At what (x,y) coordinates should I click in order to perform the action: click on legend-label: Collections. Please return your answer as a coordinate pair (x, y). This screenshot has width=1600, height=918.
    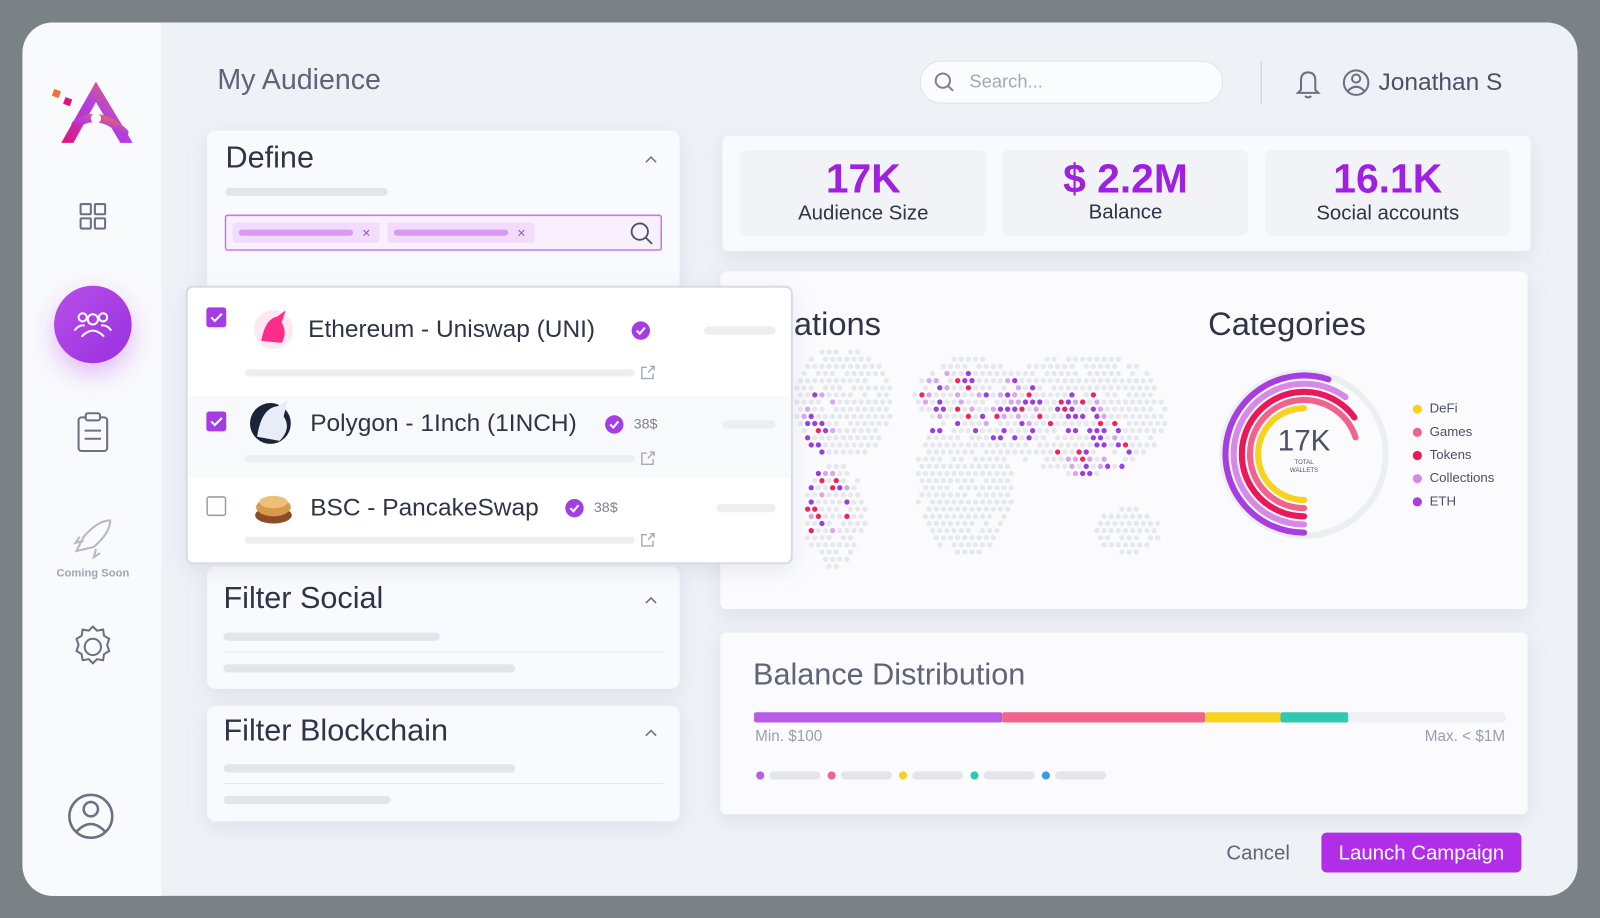
    Looking at the image, I should click on (1462, 477).